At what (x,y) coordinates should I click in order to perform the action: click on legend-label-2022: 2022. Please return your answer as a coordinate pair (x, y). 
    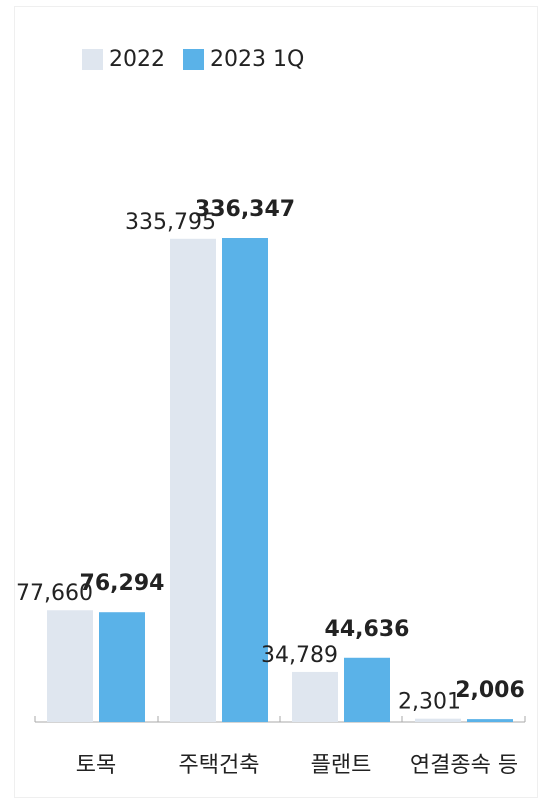
    Looking at the image, I should click on (137, 59).